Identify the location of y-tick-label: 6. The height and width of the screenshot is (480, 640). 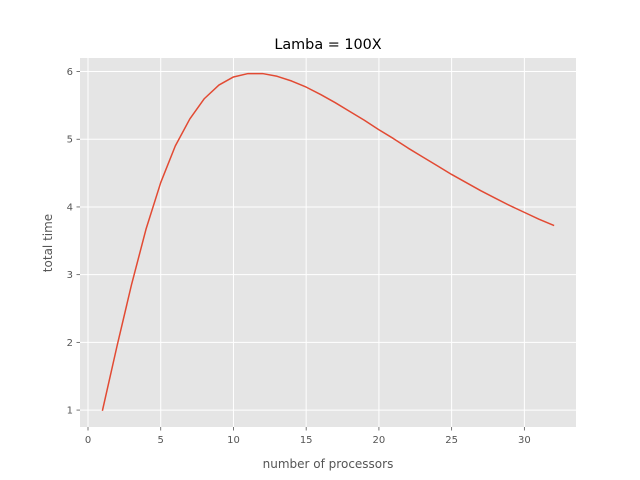
(70, 72).